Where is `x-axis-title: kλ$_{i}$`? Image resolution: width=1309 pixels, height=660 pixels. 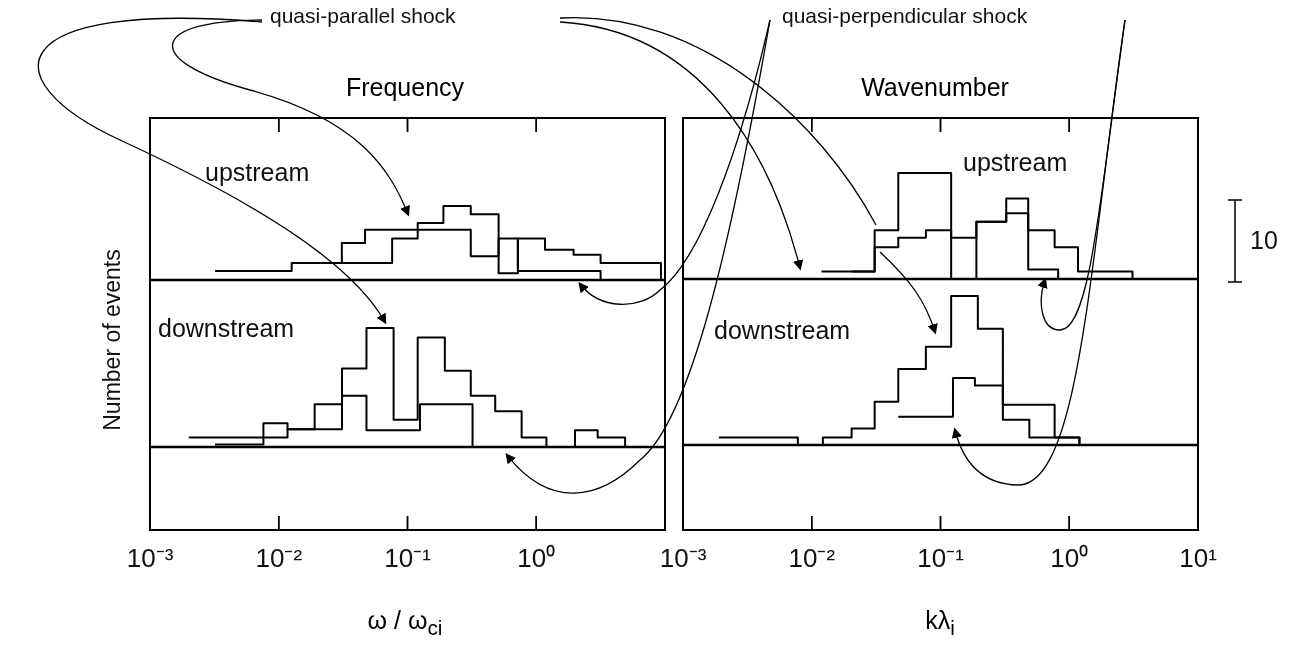
x-axis-title: kλ$_{i}$ is located at coordinates (940, 622).